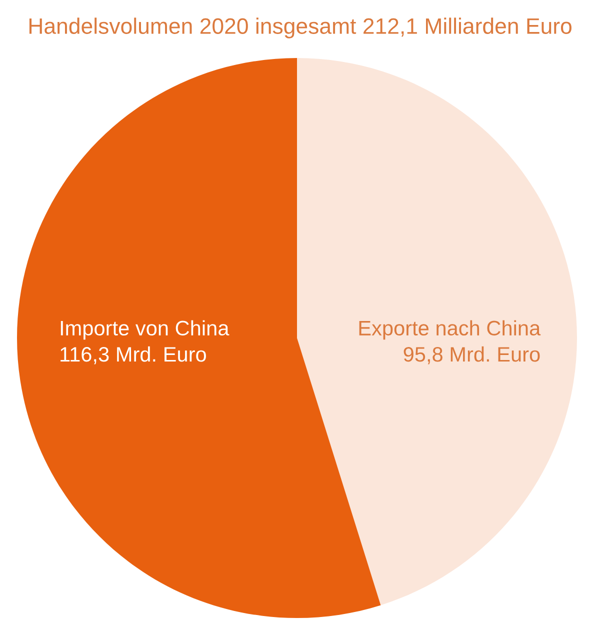  What do you see at coordinates (300, 28) in the screenshot?
I see `chart-title: Handelsvolumen 2020 insgesamt 212,1 Milliarden Euro` at bounding box center [300, 28].